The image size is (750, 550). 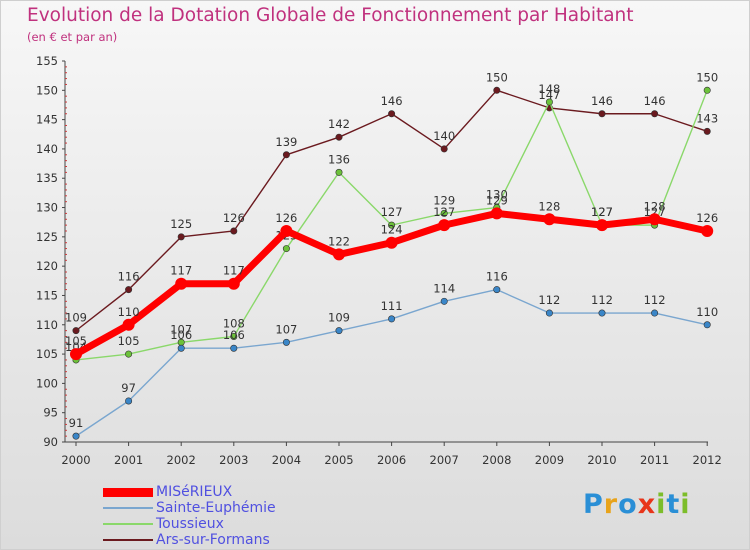 What do you see at coordinates (76, 341) in the screenshot?
I see `data-label-miserieux: 105` at bounding box center [76, 341].